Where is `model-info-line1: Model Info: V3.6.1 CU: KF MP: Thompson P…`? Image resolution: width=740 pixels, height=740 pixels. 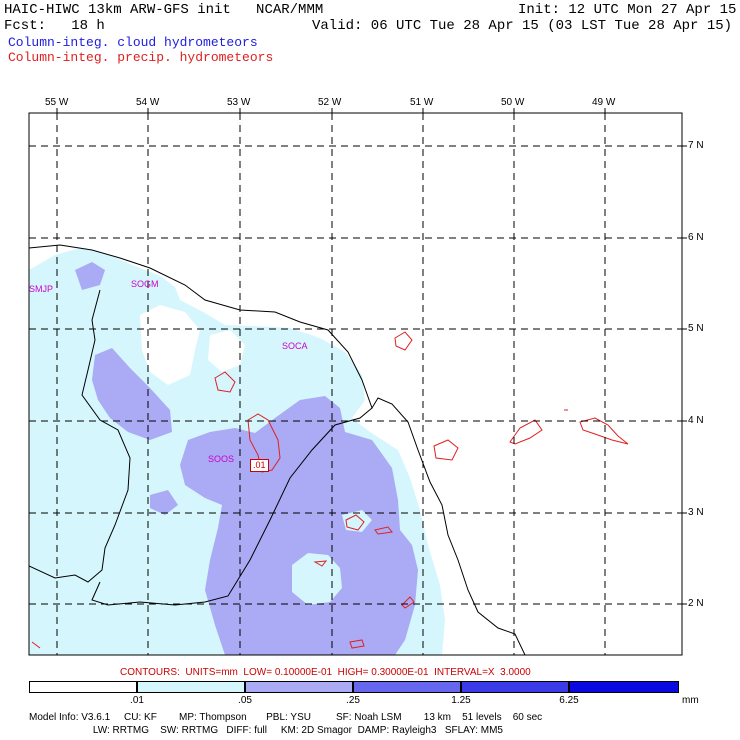 model-info-line1: Model Info: V3.6.1 CU: KF MP: Thompson P… is located at coordinates (286, 717).